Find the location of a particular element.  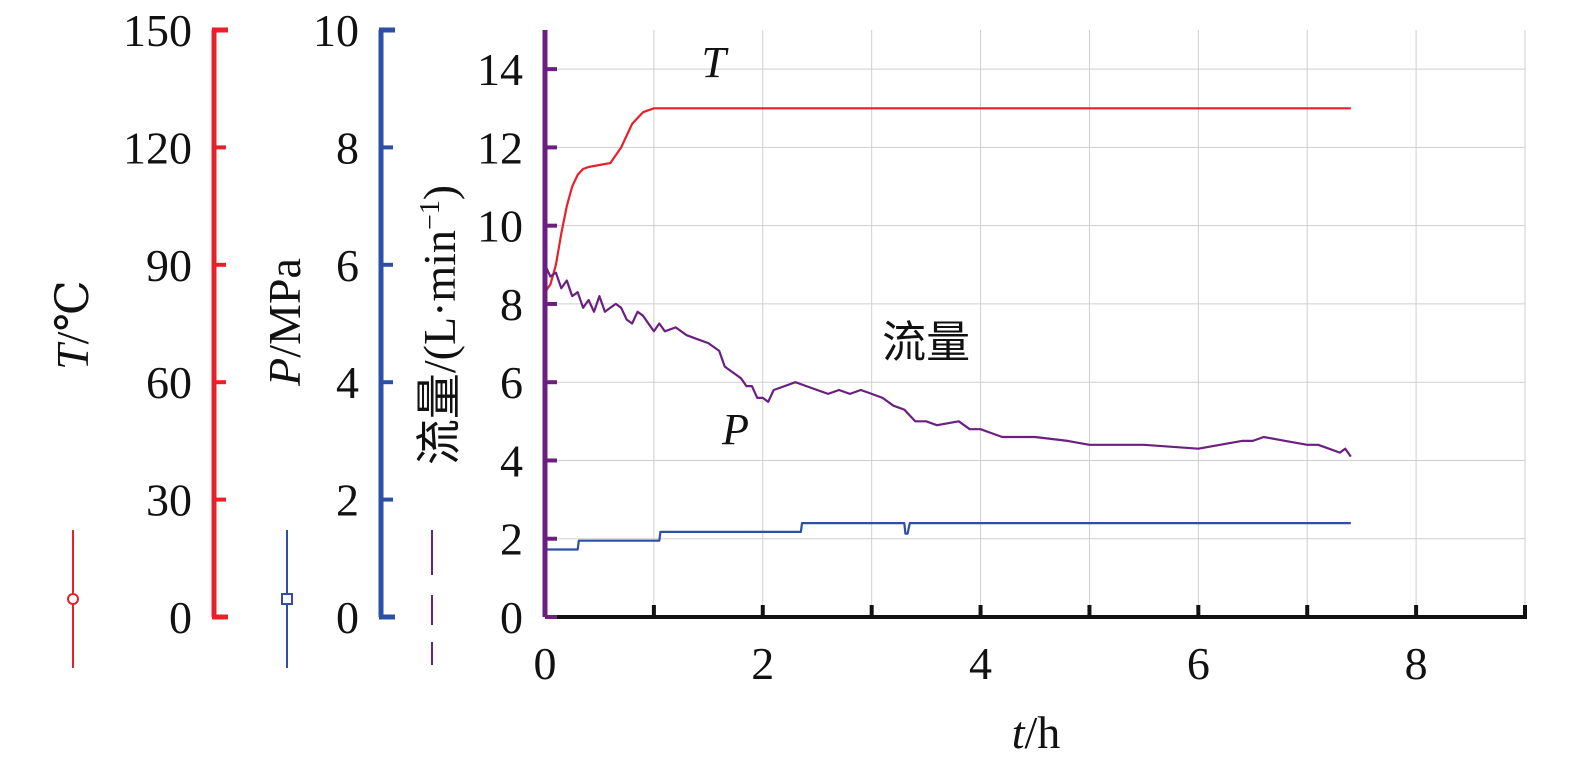

y-tick-label-P: 8 is located at coordinates (347, 147).